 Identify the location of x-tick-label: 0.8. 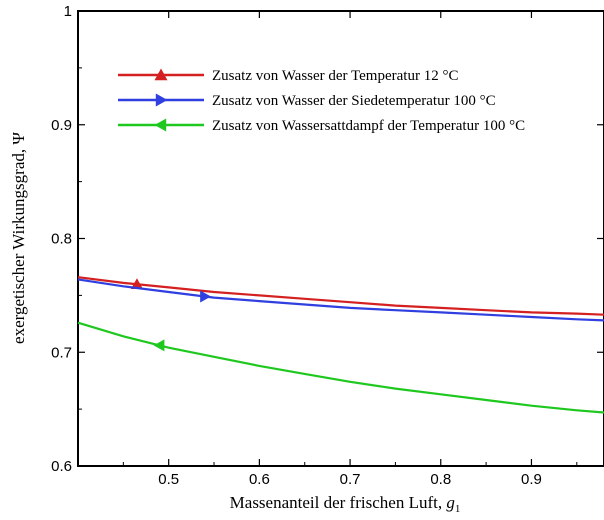
(440, 479).